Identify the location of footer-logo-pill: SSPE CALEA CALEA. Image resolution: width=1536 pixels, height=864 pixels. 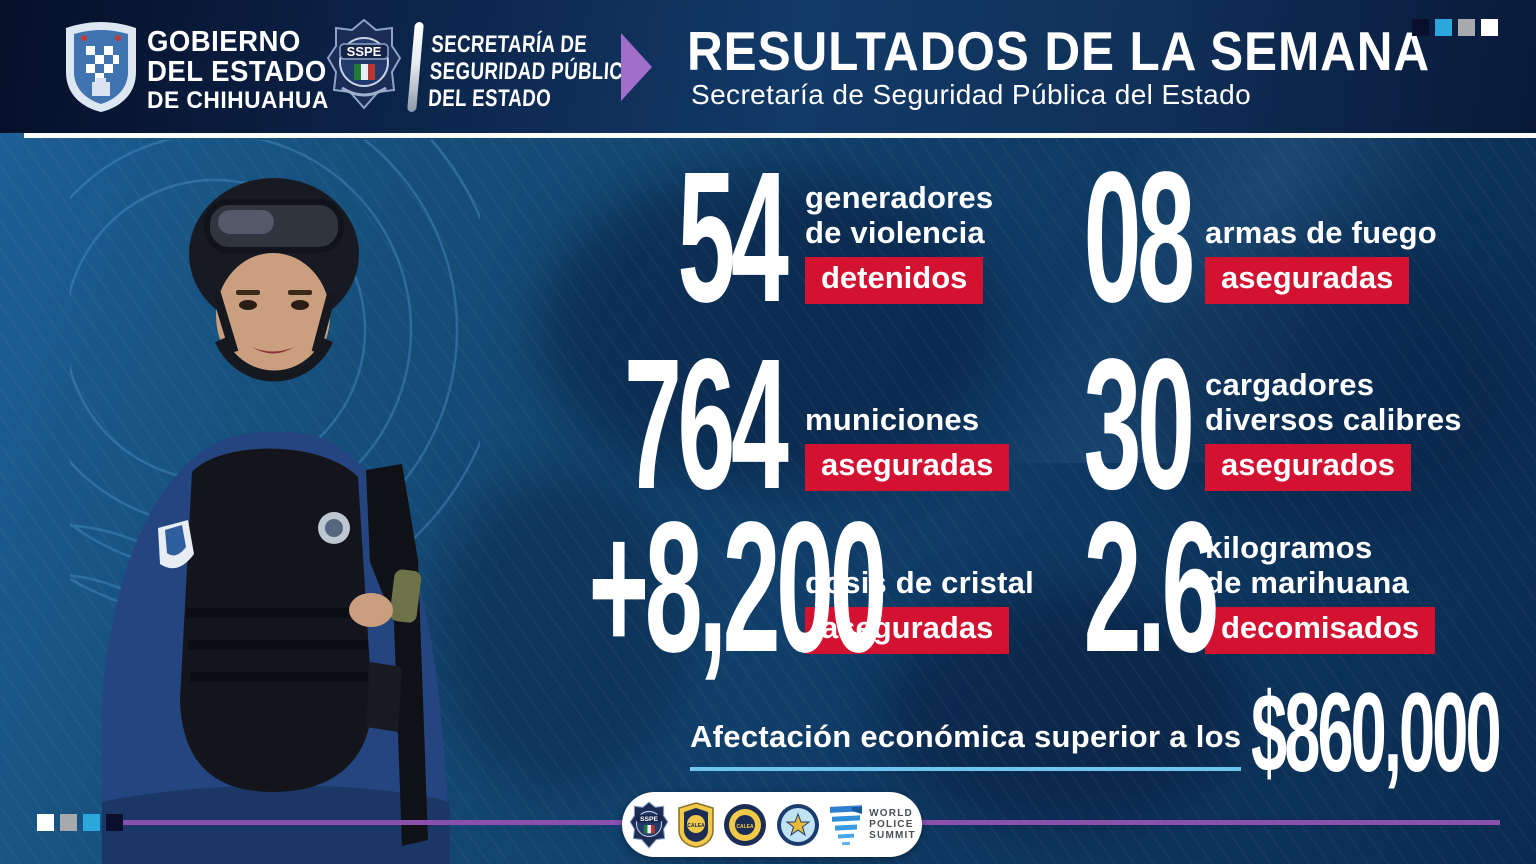
(772, 824).